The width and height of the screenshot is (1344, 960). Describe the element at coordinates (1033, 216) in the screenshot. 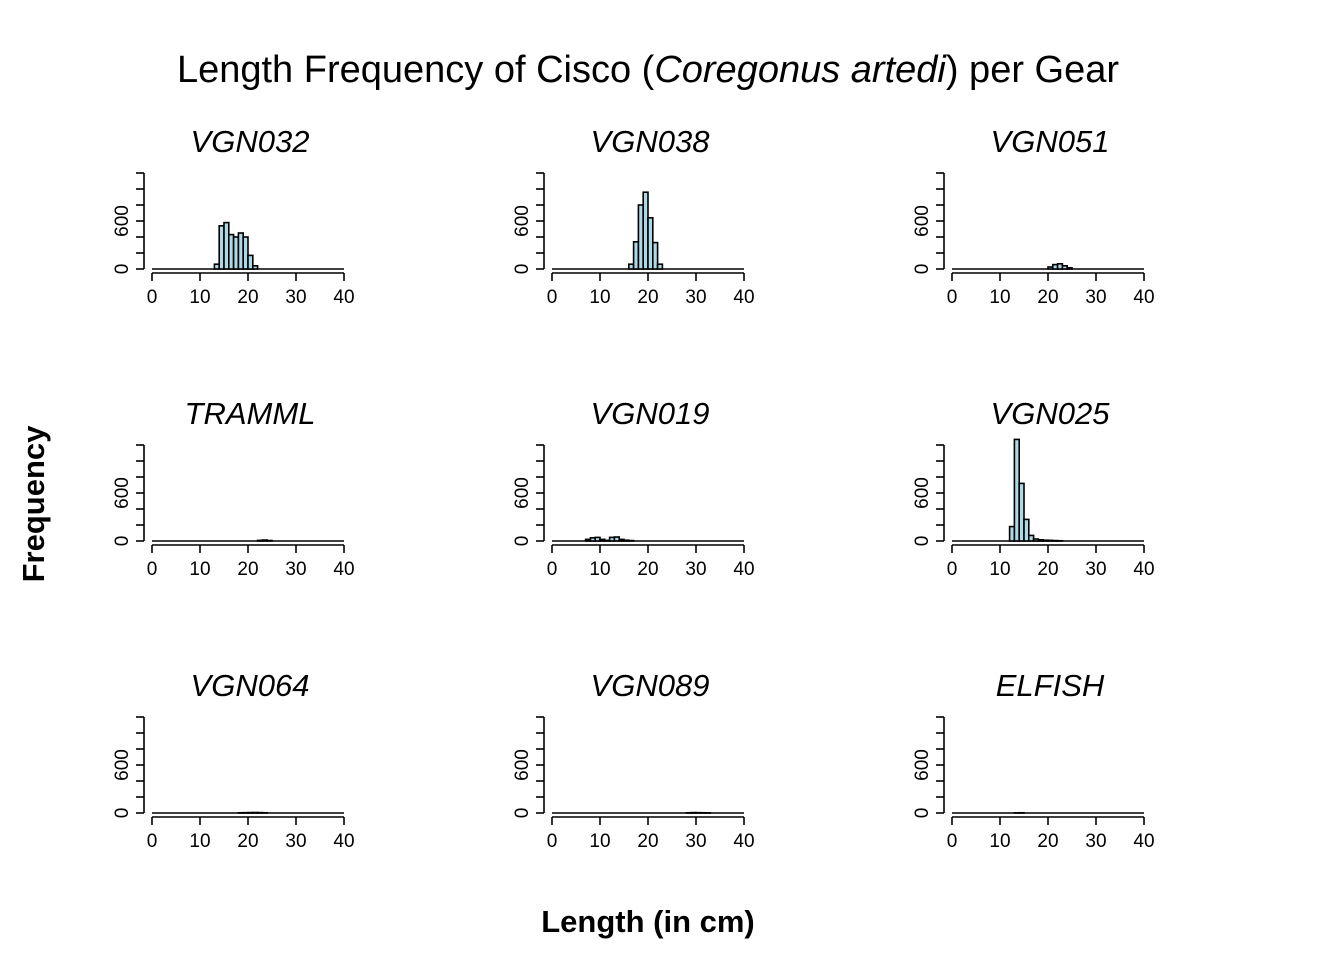

I see `panel-vgn051: VGN051 0 10 20 30 40 0 600` at that location.